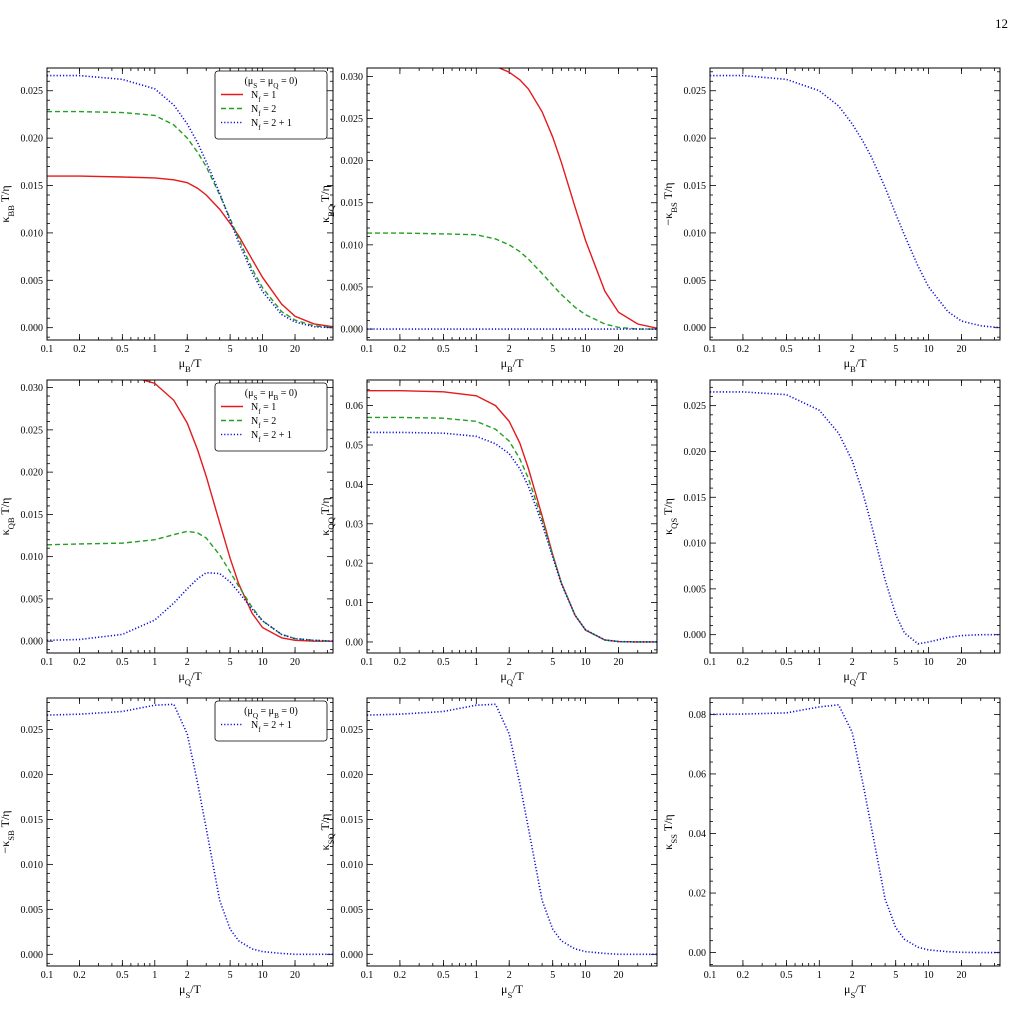  What do you see at coordinates (295, 349) in the screenshot?
I see `x-tick-label: 20` at bounding box center [295, 349].